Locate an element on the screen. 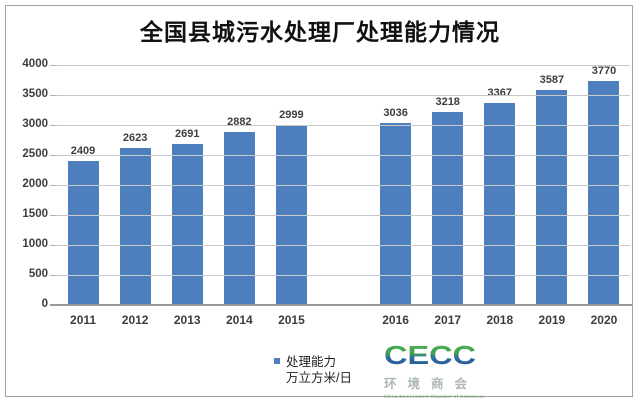  bar-slot-2014: 2882 is located at coordinates (239, 185).